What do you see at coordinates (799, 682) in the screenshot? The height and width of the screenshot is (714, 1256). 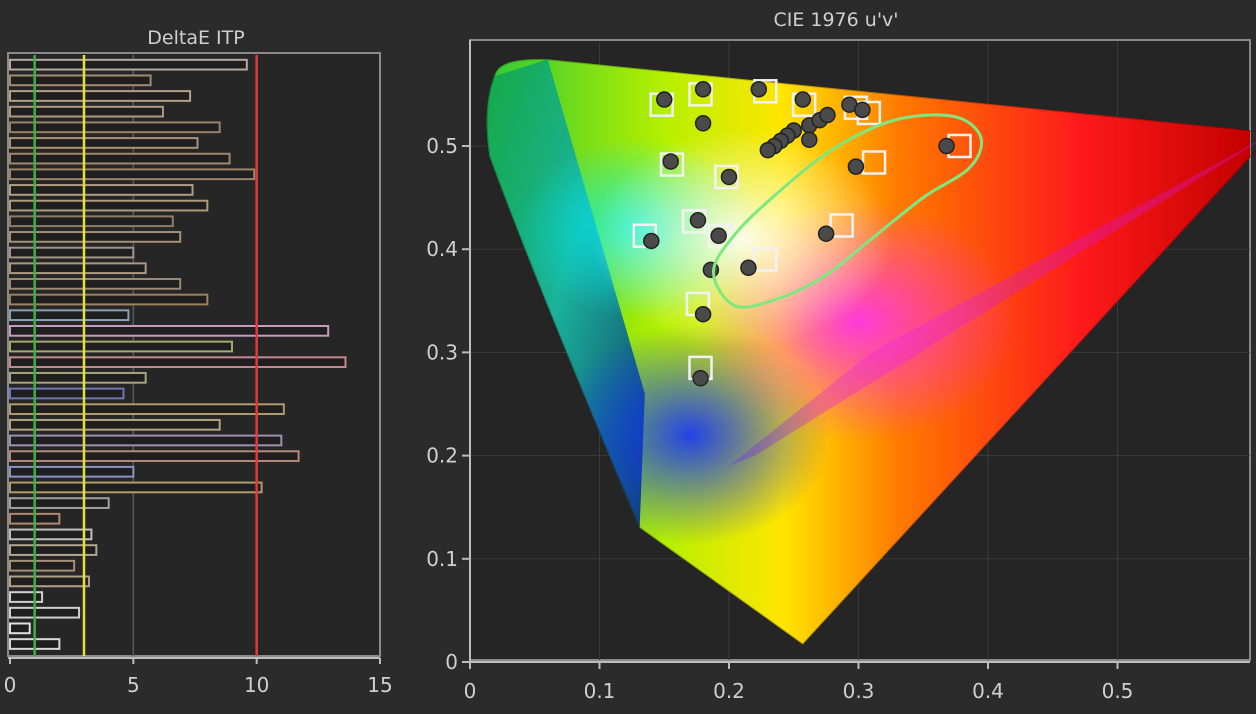 I see `cie-x-tick-labels: 0 0.1 0.2 0.3 0.4 0.5` at bounding box center [799, 682].